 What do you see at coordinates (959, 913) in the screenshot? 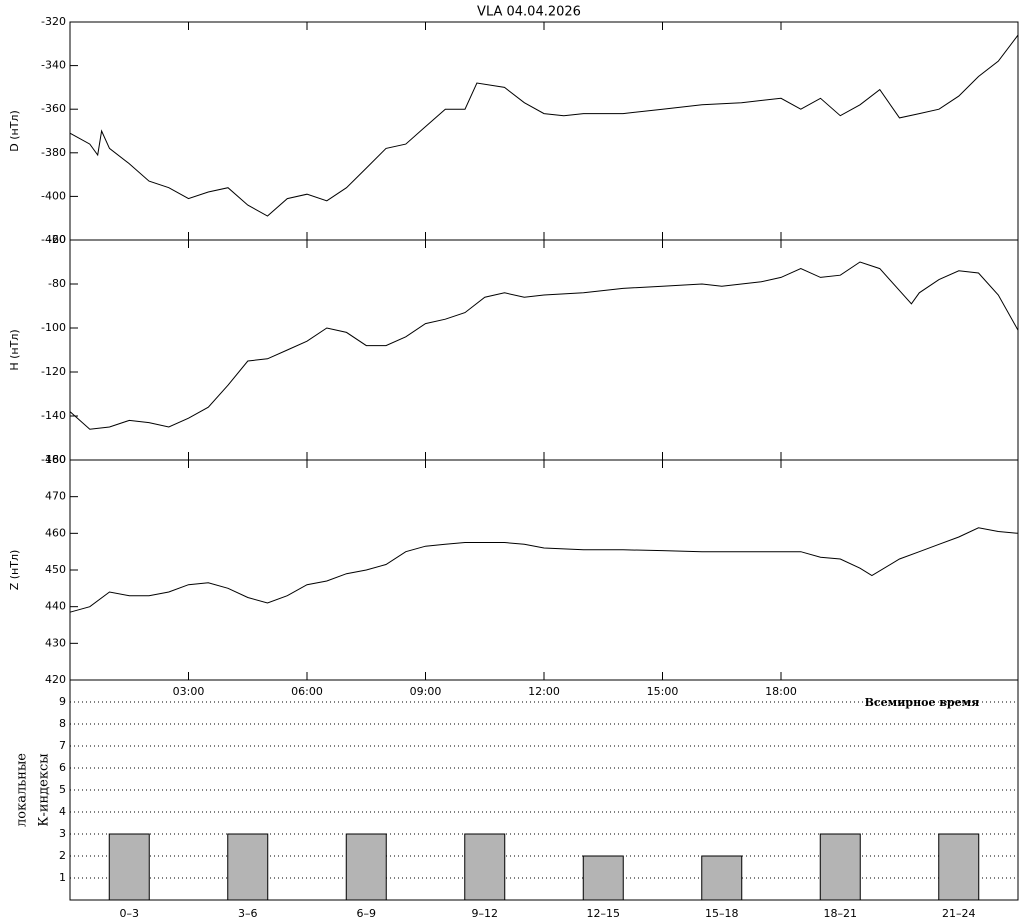
I see `x-tick-label: 21–24` at bounding box center [959, 913].